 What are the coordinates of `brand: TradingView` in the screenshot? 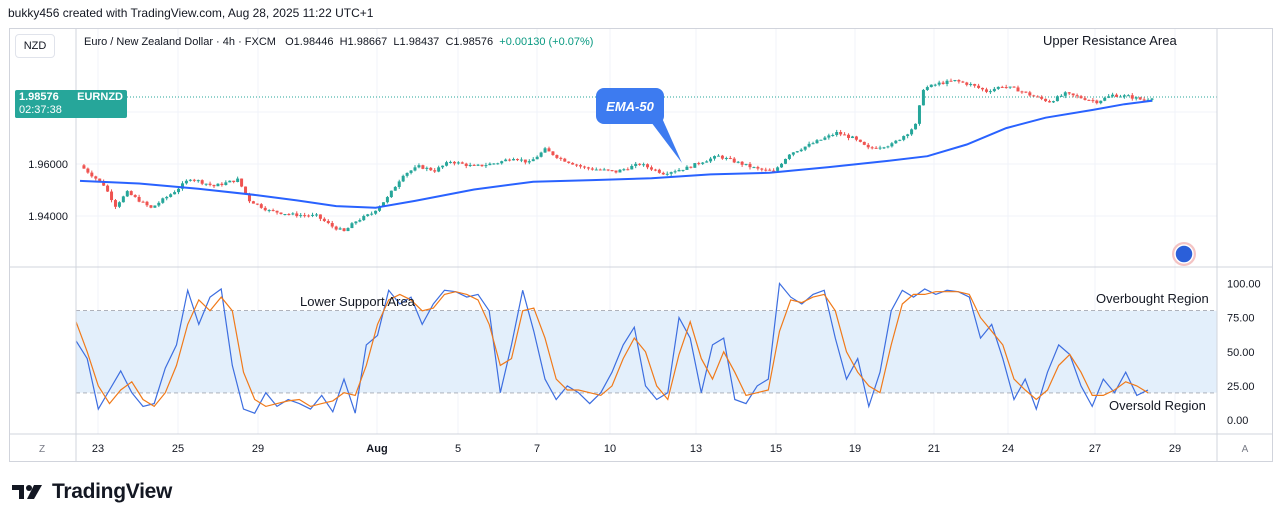 It's located at (92, 492).